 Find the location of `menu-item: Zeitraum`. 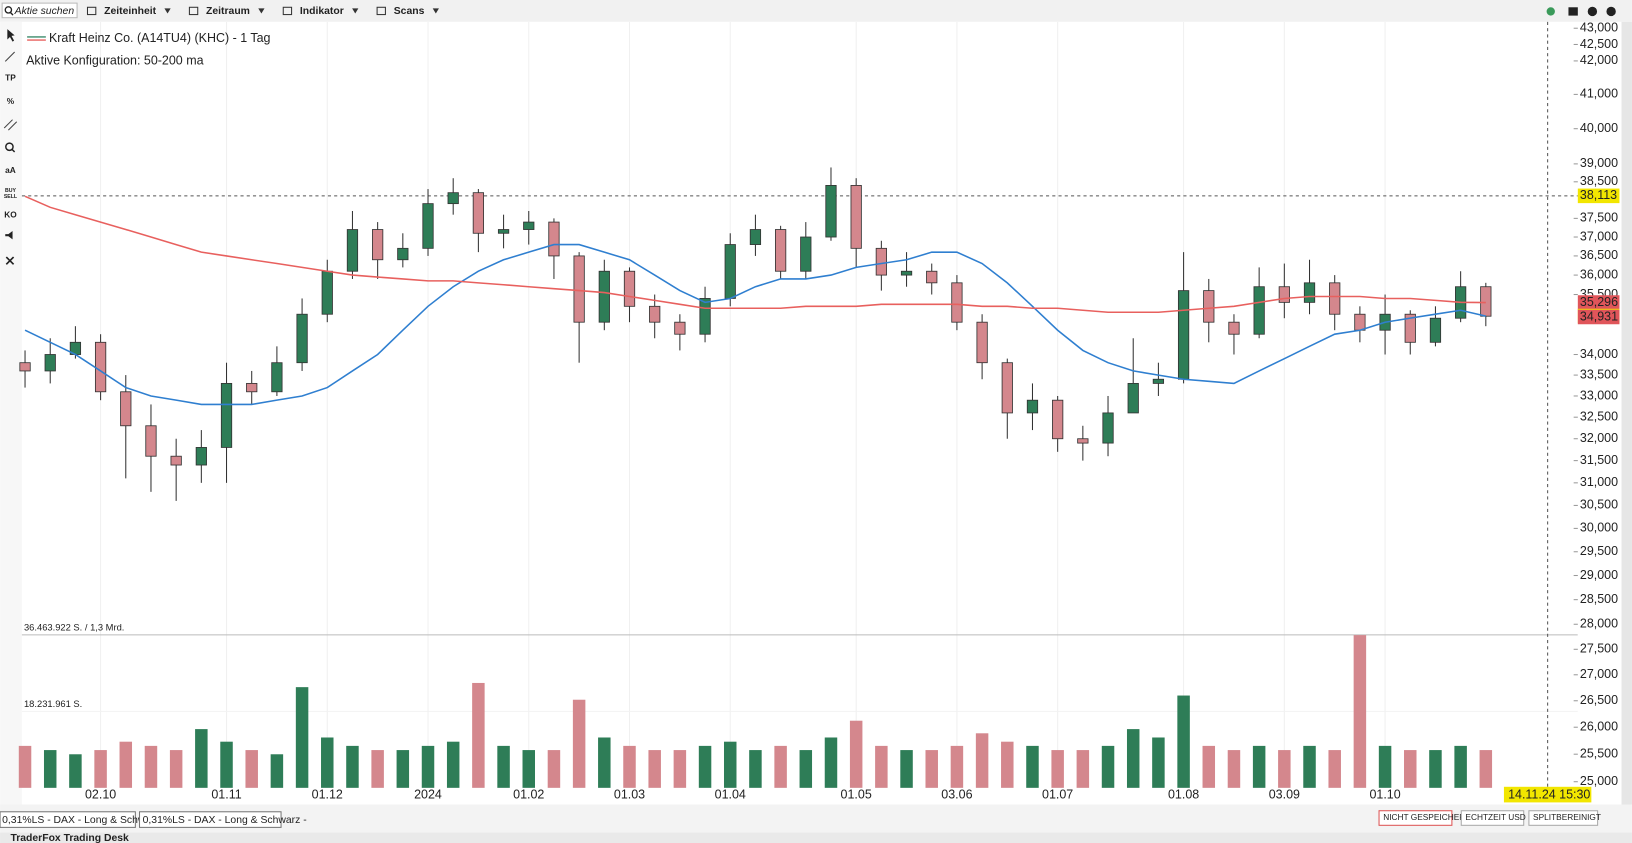

menu-item: Zeitraum is located at coordinates (228, 11).